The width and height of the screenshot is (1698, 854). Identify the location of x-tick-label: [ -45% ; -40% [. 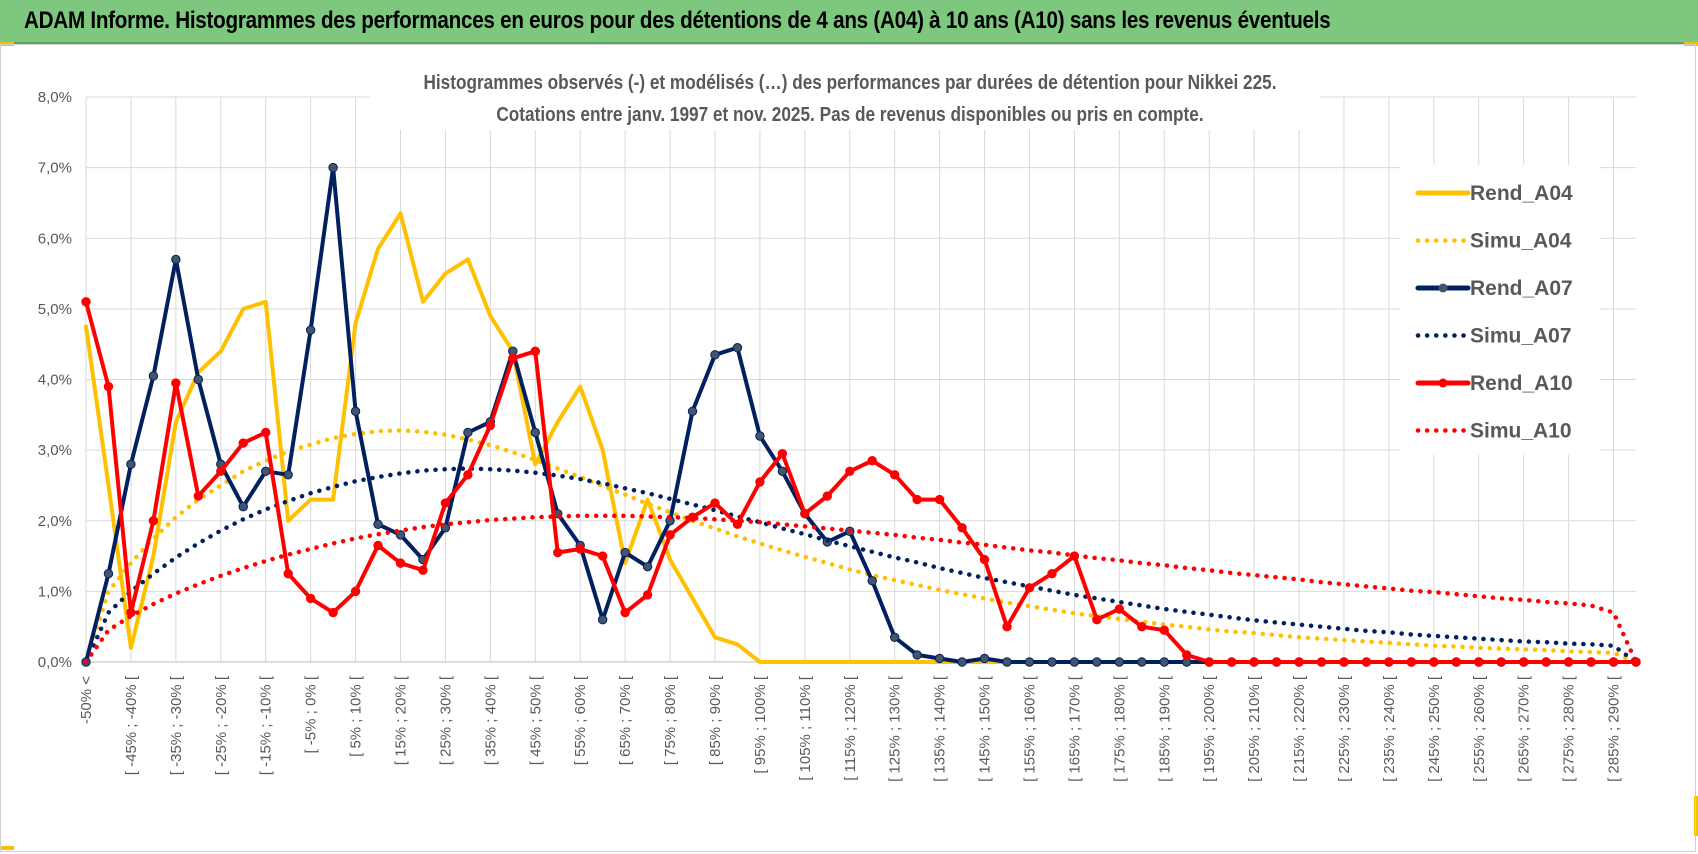
(131, 725).